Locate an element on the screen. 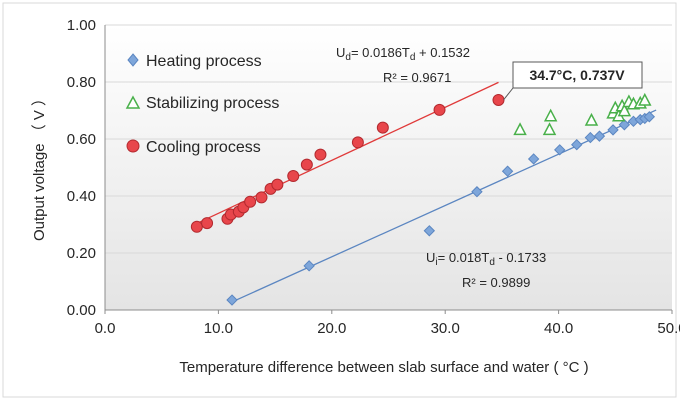 Image resolution: width=680 pixels, height=406 pixels. y-tick-label: 0.00 is located at coordinates (81, 310).